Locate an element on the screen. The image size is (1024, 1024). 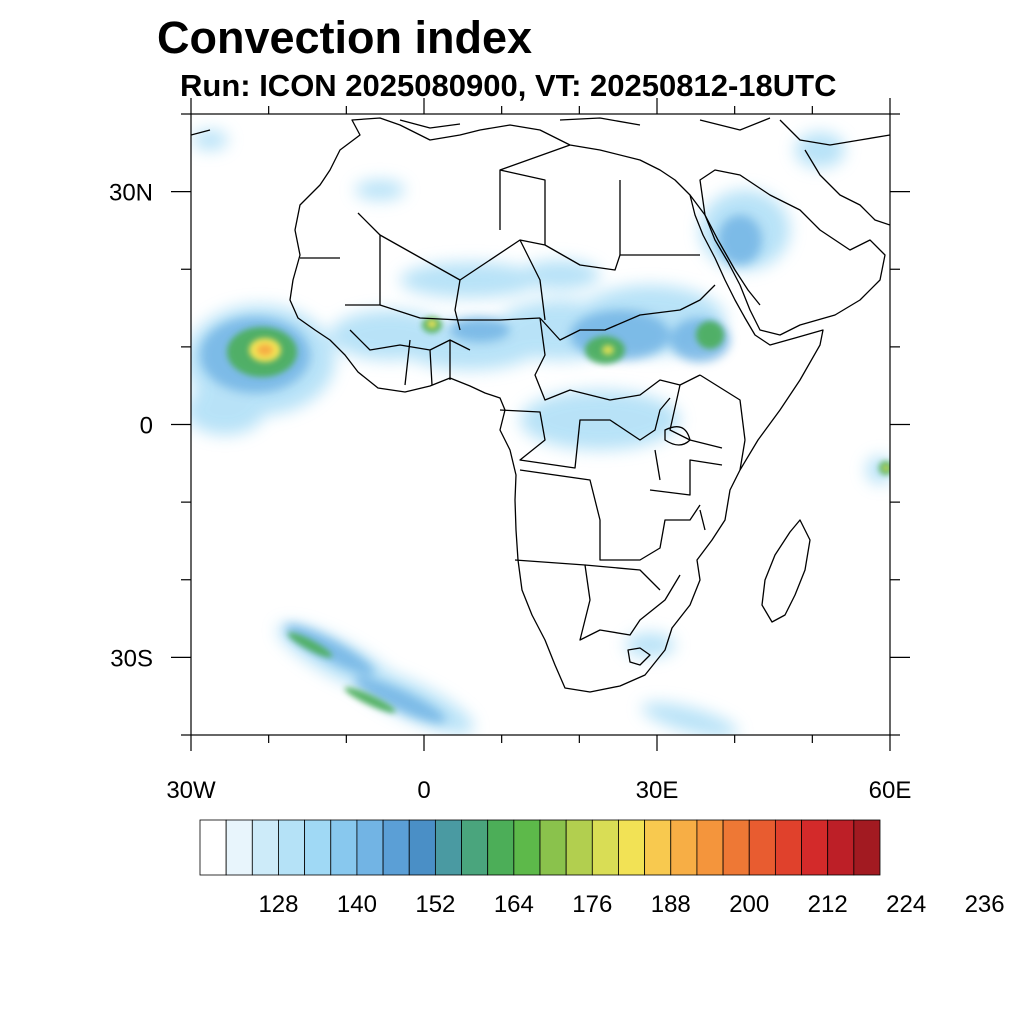
colorbar-tick-label: 224 is located at coordinates (906, 904).